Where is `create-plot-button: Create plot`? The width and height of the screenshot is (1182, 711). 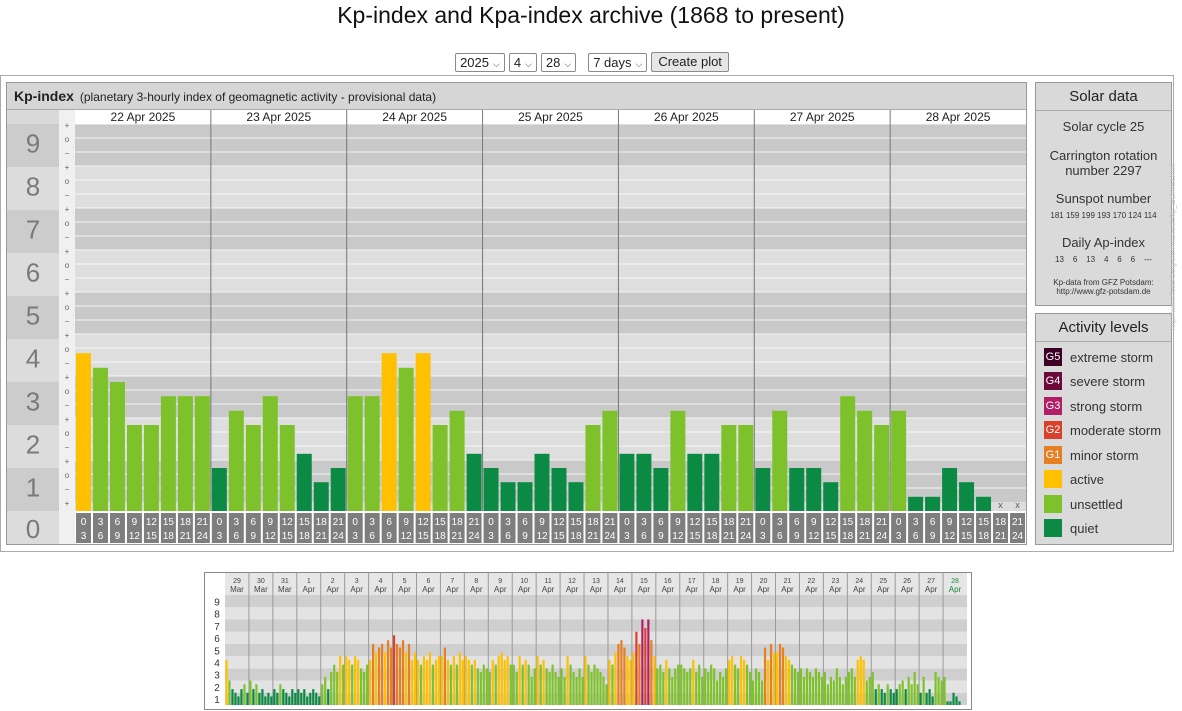 create-plot-button: Create plot is located at coordinates (690, 62).